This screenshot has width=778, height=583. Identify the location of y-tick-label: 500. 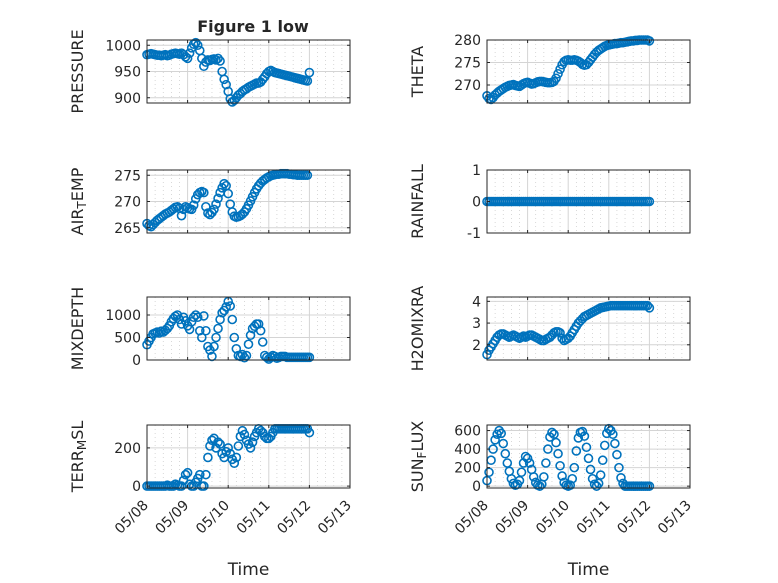
(127, 339).